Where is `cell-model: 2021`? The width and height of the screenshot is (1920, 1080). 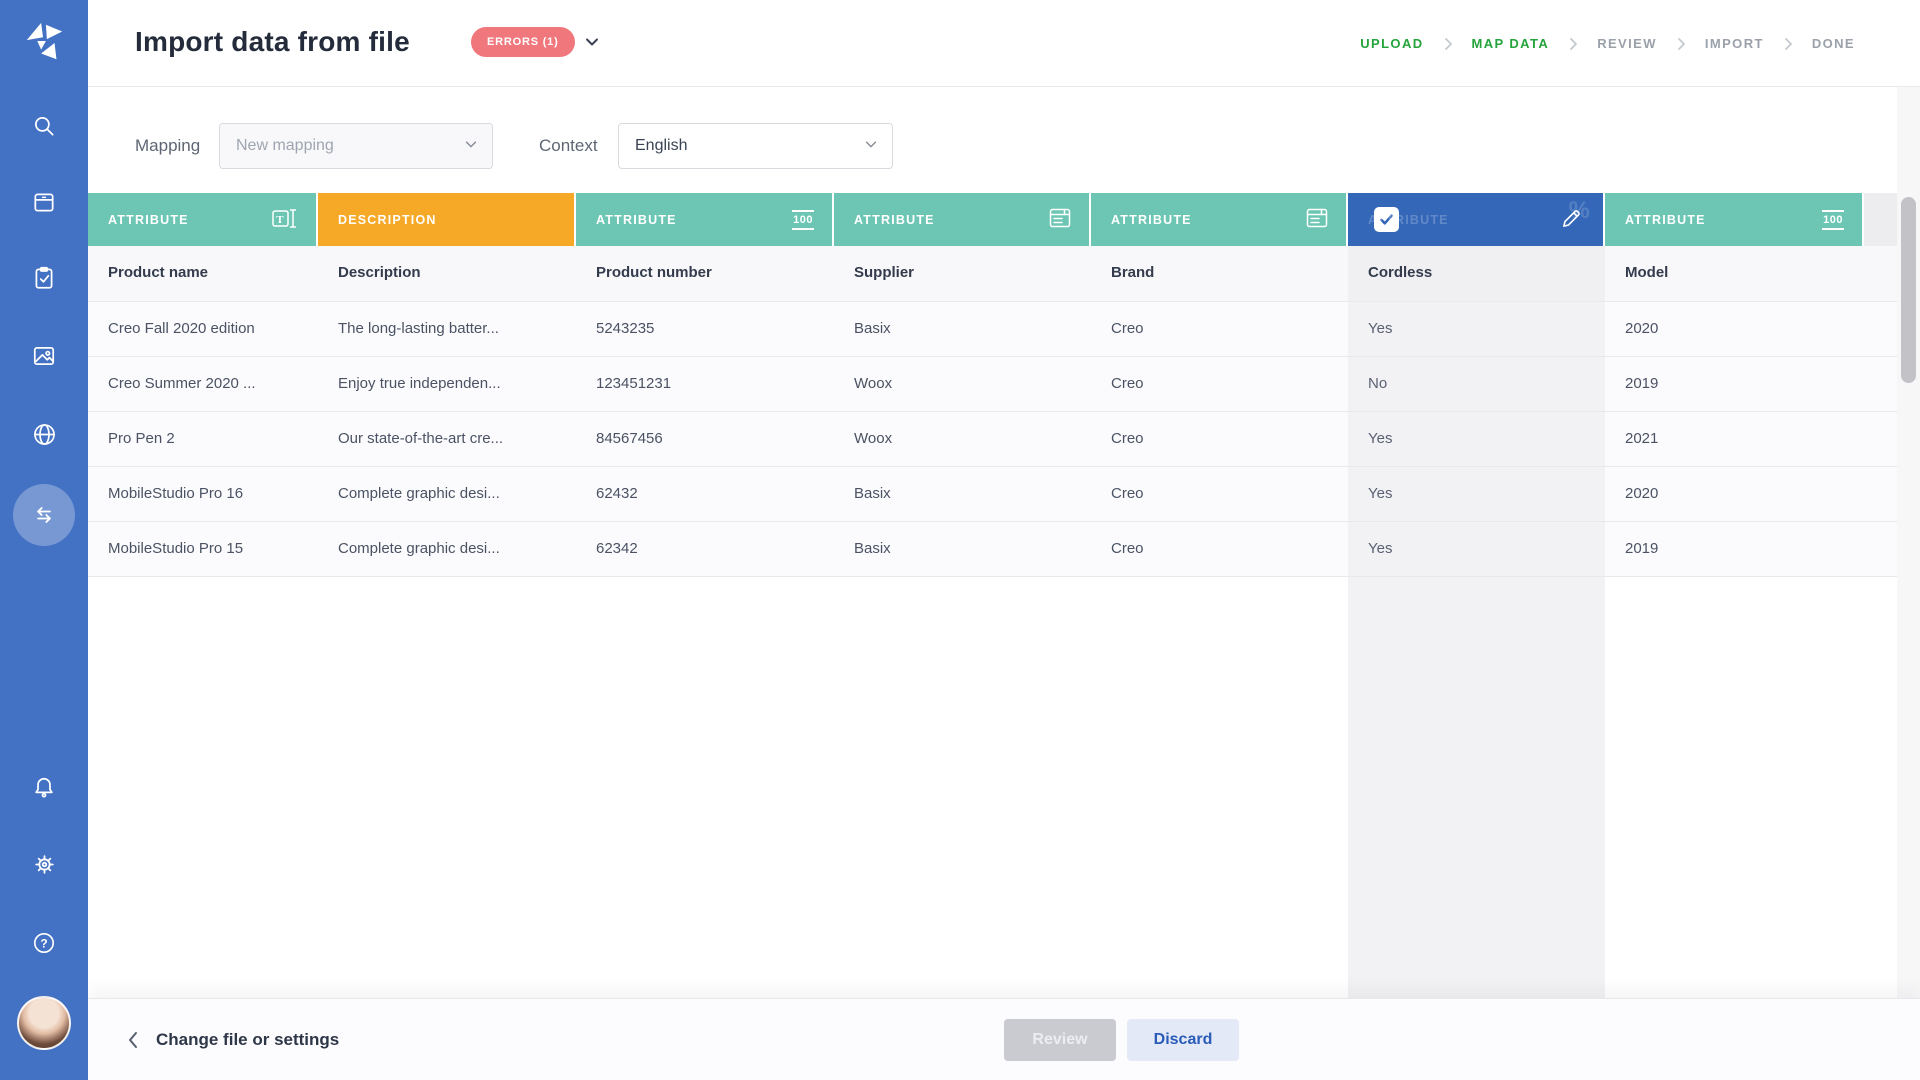
cell-model: 2021 is located at coordinates (1642, 438).